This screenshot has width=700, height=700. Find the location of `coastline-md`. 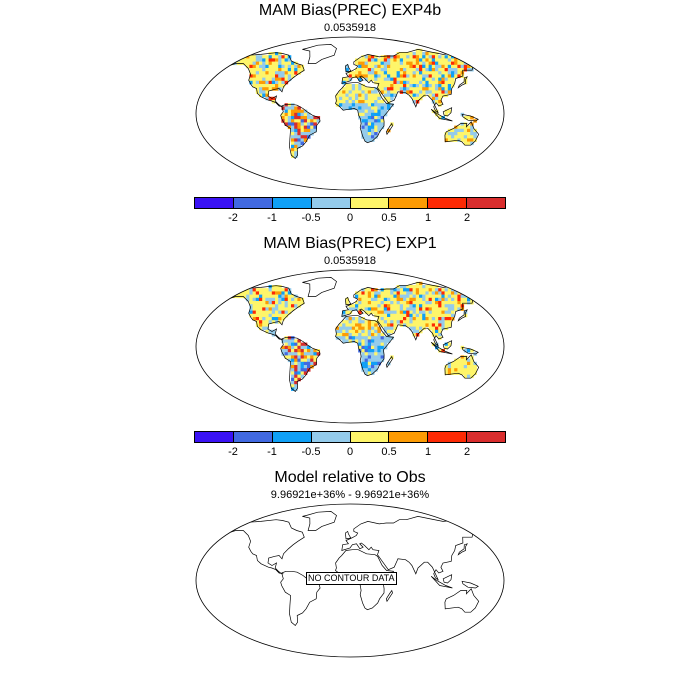

coastline-md is located at coordinates (389, 596).